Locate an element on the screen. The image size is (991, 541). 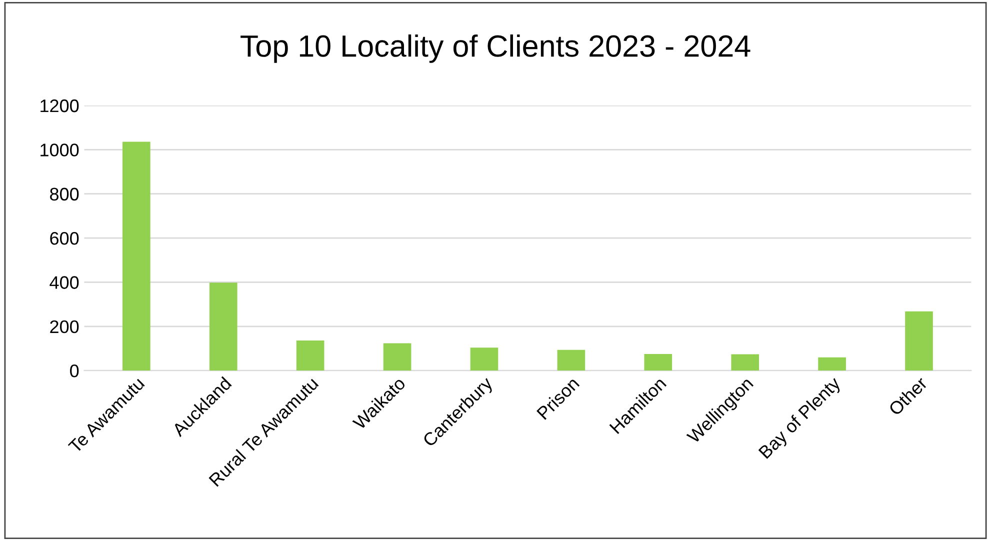
y-tick-label: 1000 is located at coordinates (59, 150).